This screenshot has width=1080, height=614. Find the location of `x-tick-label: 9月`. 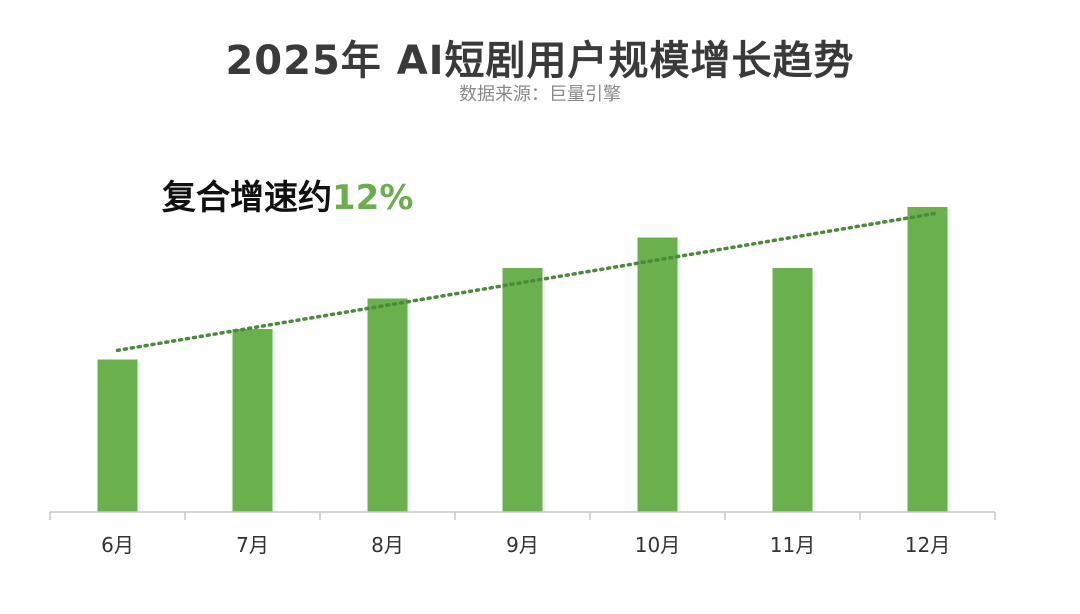

x-tick-label: 9月 is located at coordinates (522, 545).